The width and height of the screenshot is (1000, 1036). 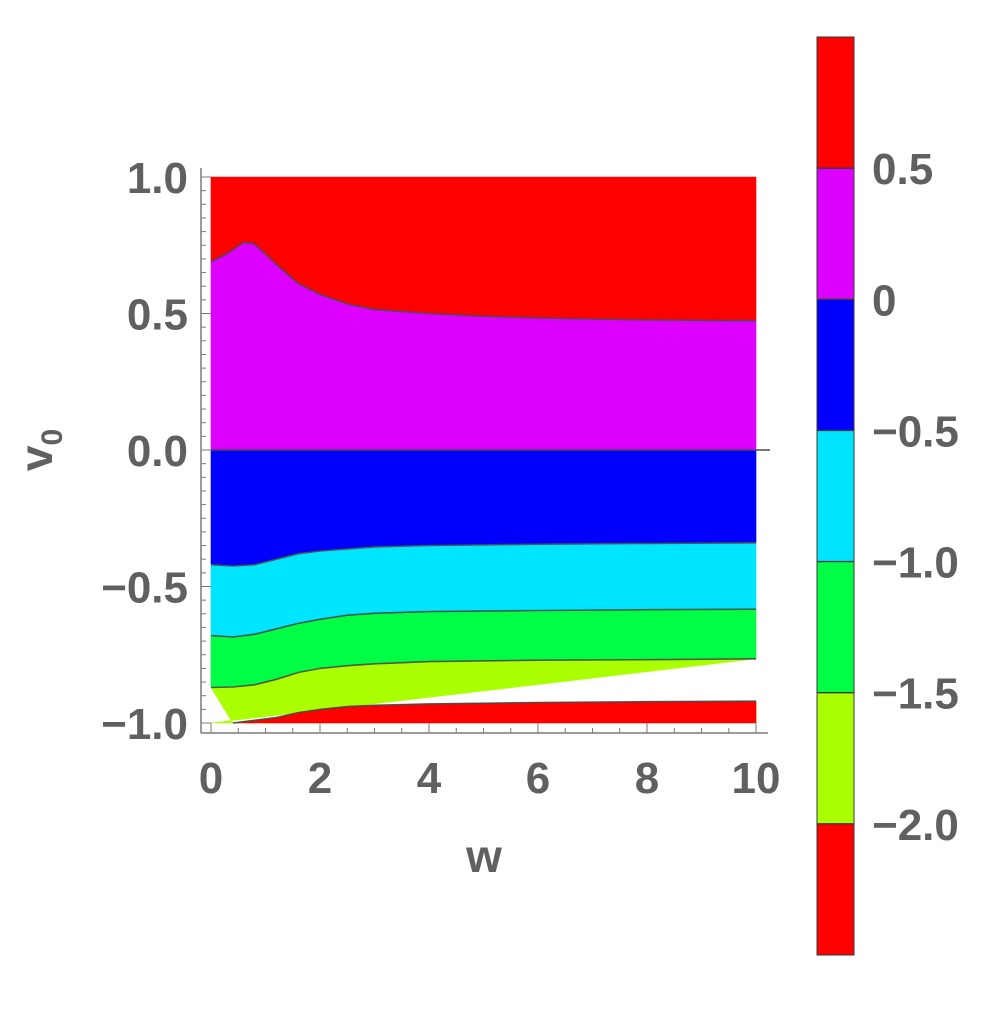 What do you see at coordinates (647, 778) in the screenshot?
I see `x-tick-label: 8` at bounding box center [647, 778].